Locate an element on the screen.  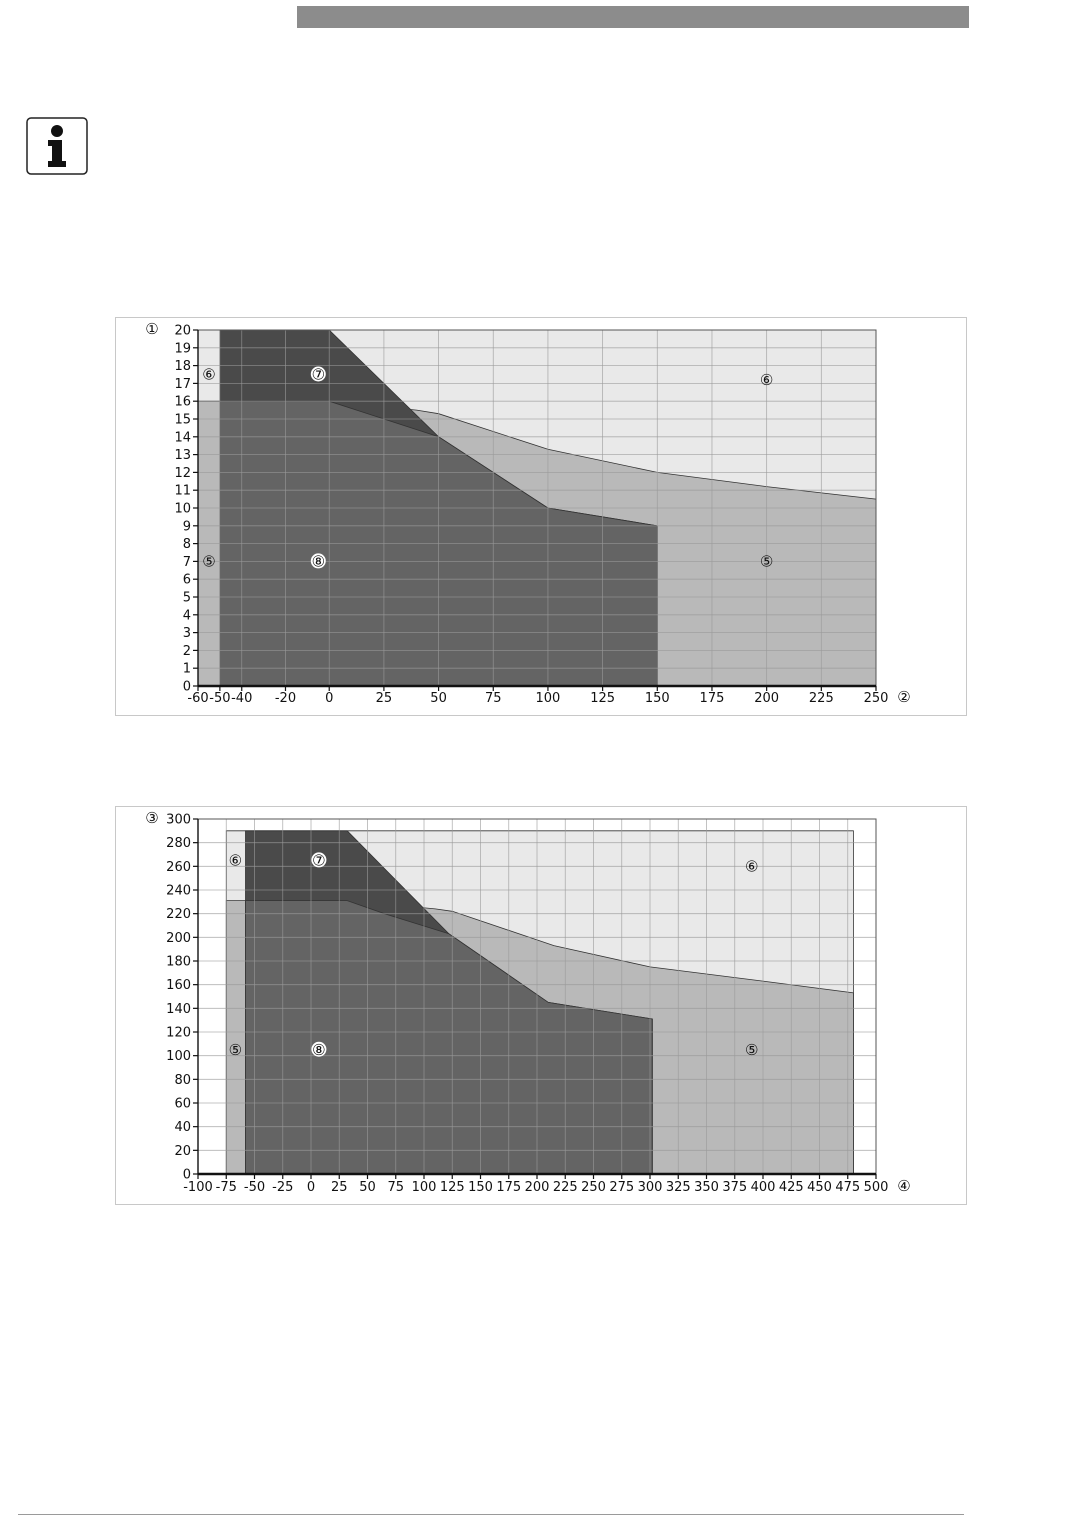
x-tick-label: -75 is located at coordinates (226, 1187).